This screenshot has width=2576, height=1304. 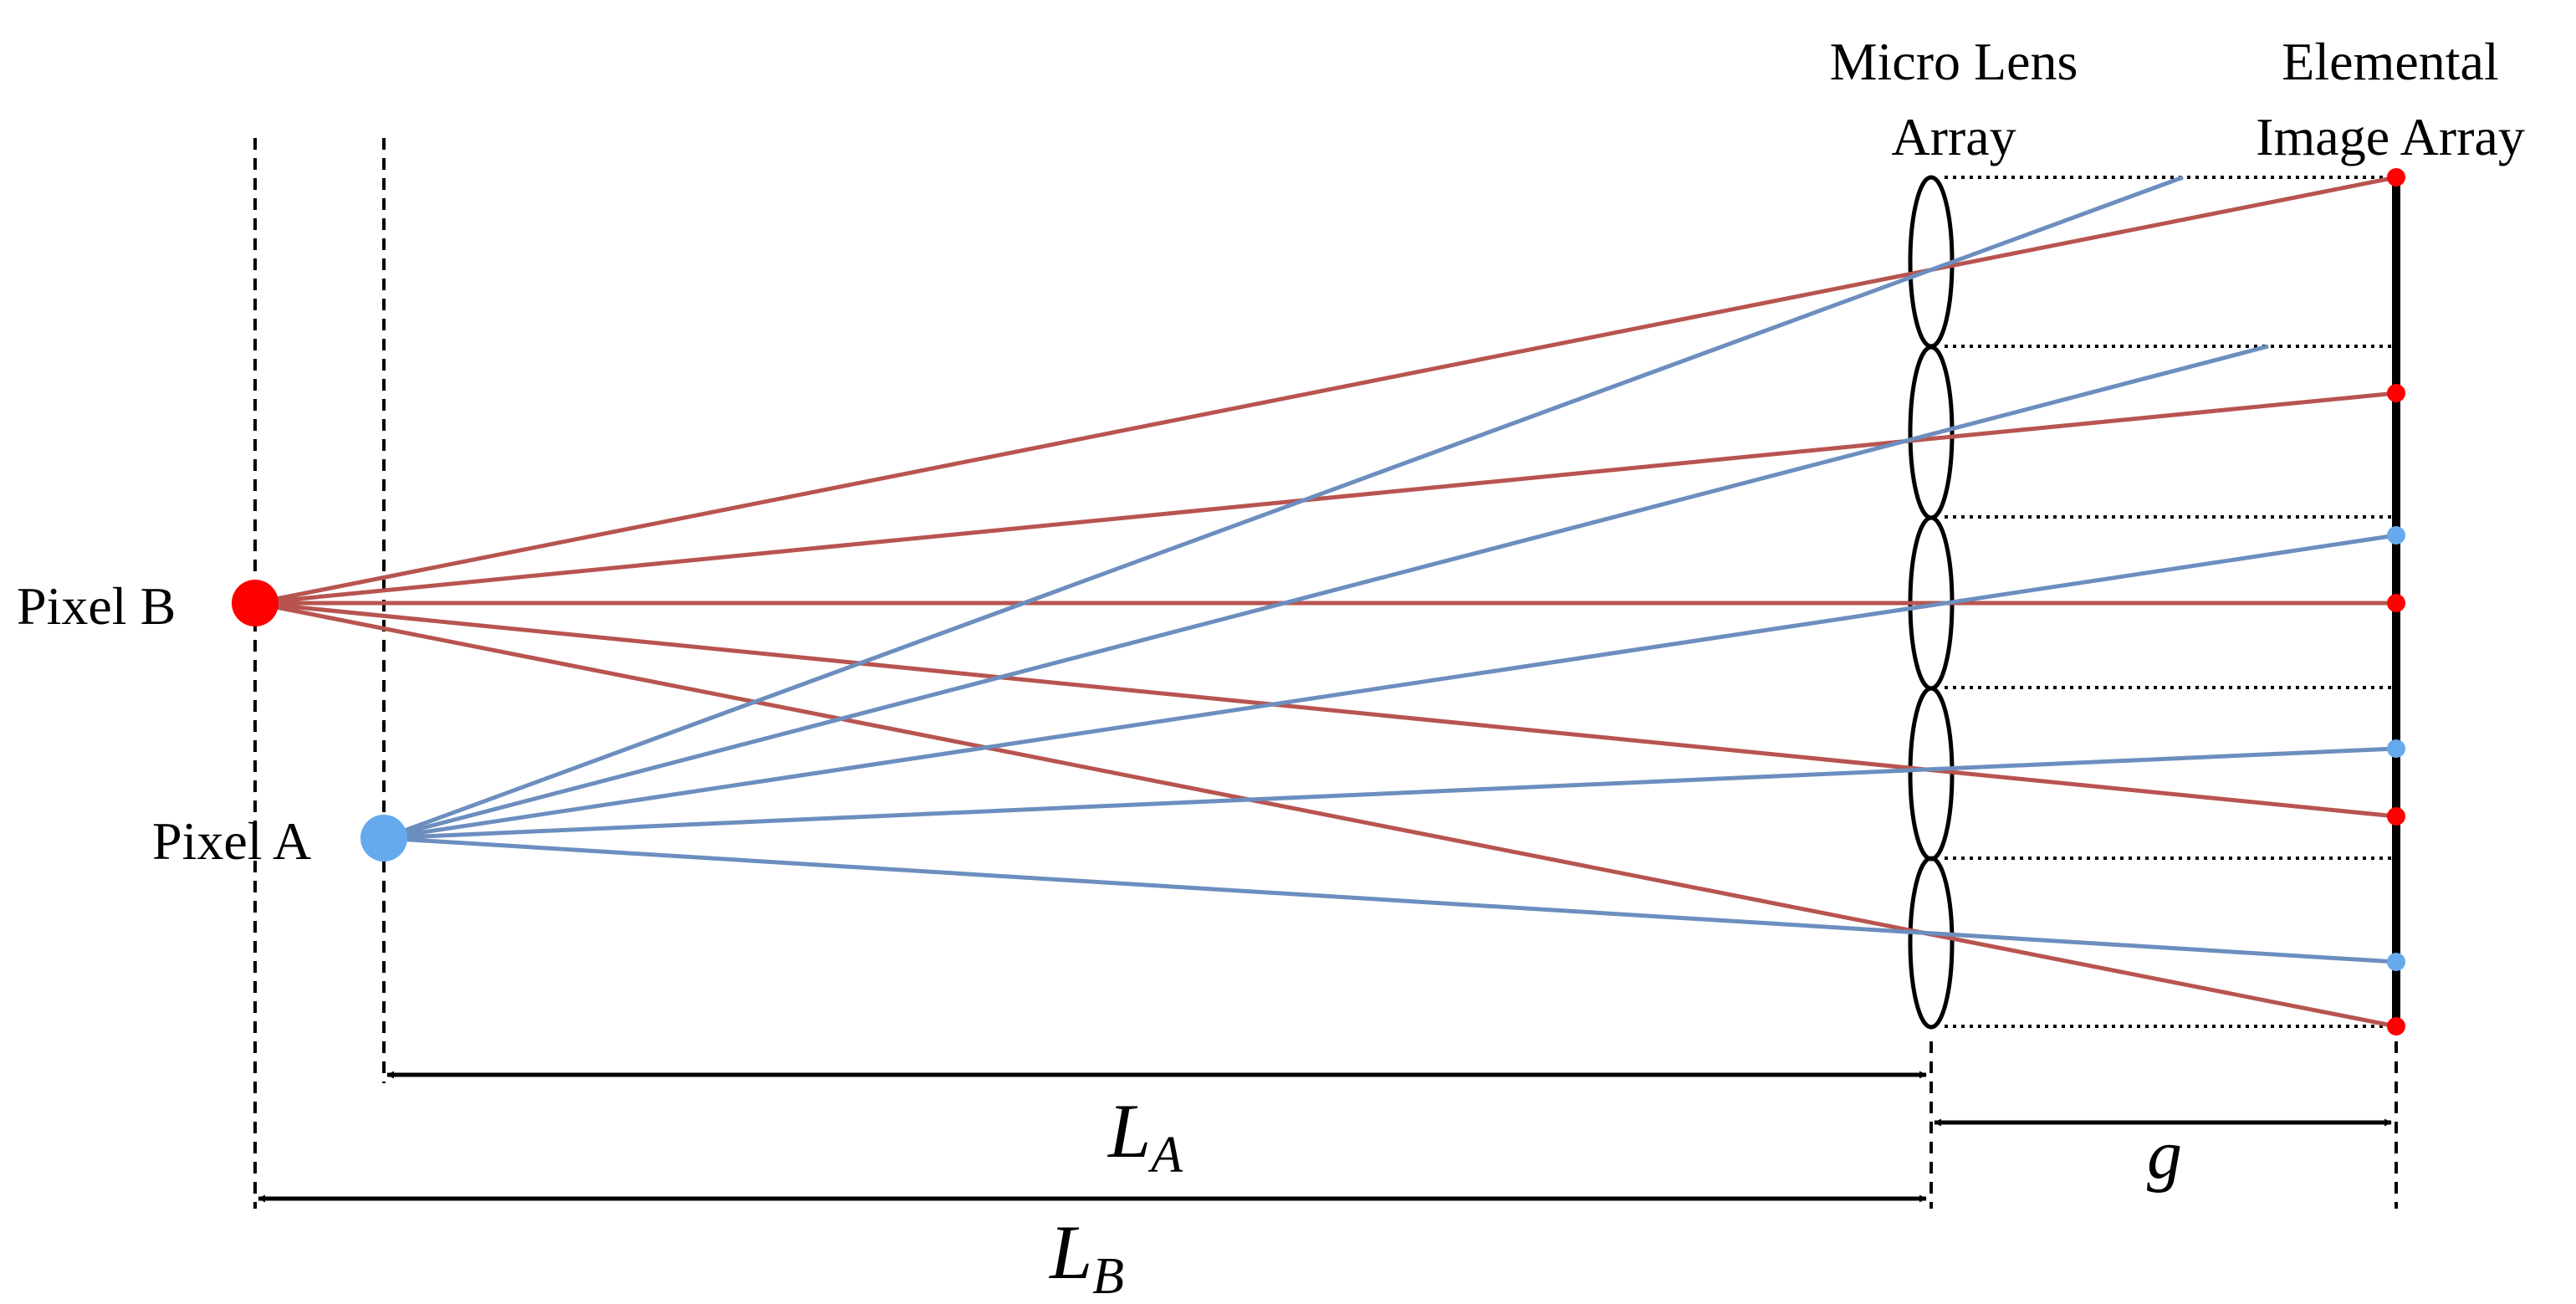 What do you see at coordinates (1070, 1252) in the screenshot?
I see `lb-main: L` at bounding box center [1070, 1252].